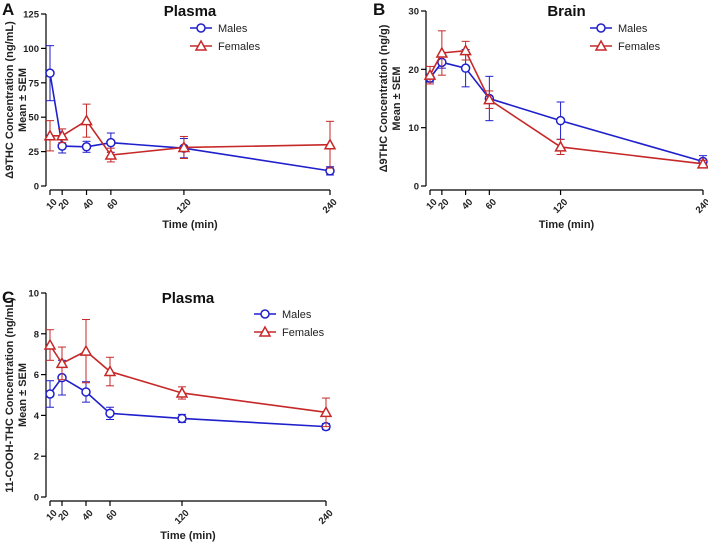 The image size is (708, 542). Describe the element at coordinates (10, 100) in the screenshot. I see `y-axis-label: Δ9THC Concentration (ng/mL)` at that location.